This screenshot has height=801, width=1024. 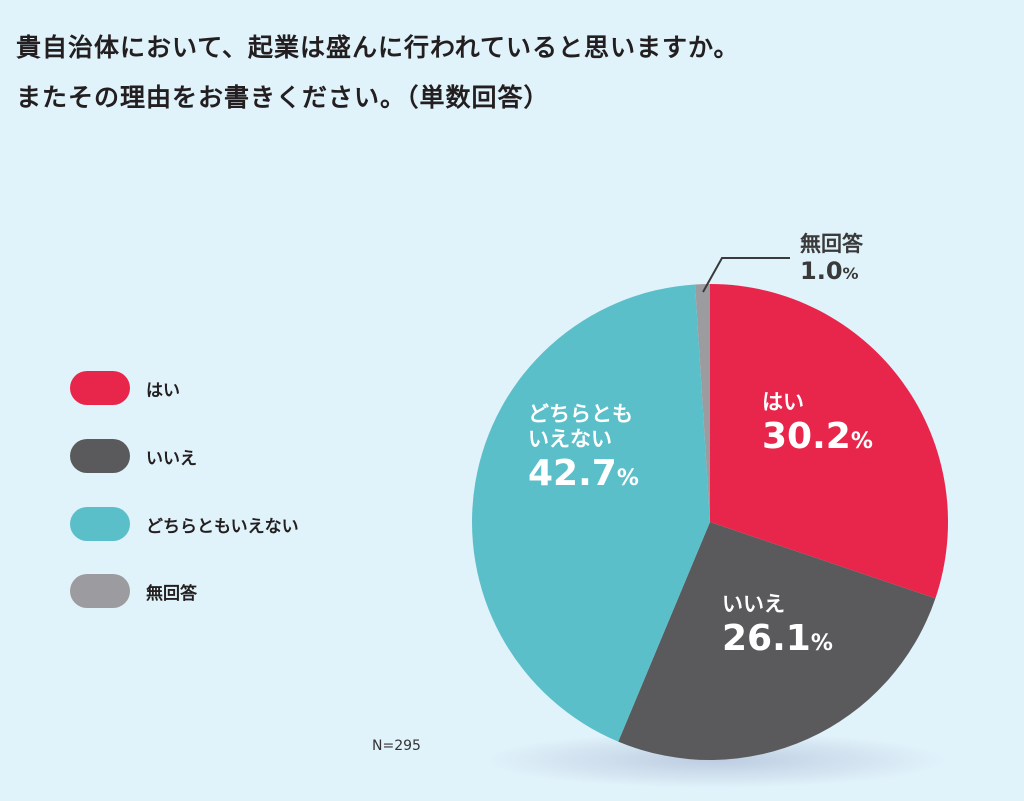 What do you see at coordinates (163, 390) in the screenshot?
I see `legend-label: はい` at bounding box center [163, 390].